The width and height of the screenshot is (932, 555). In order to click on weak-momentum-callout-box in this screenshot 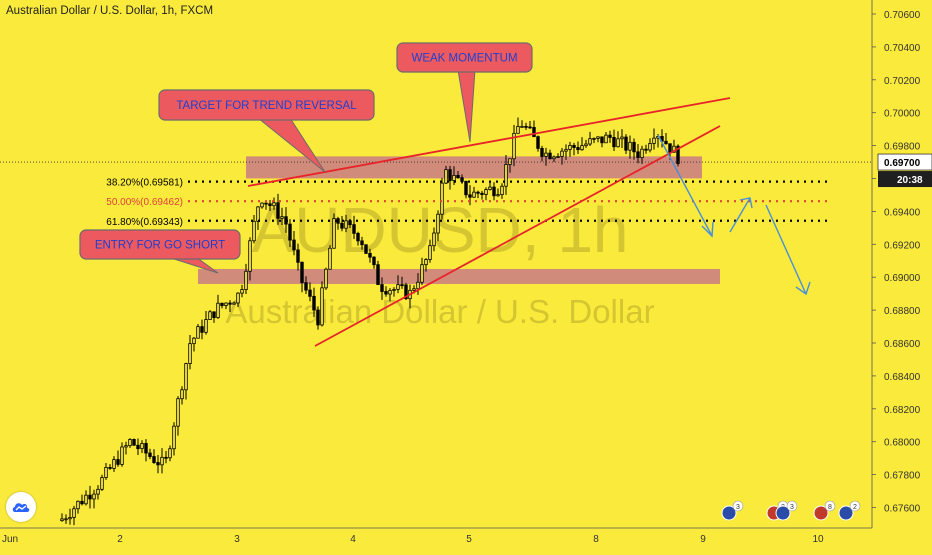, I will do `click(464, 57)`.